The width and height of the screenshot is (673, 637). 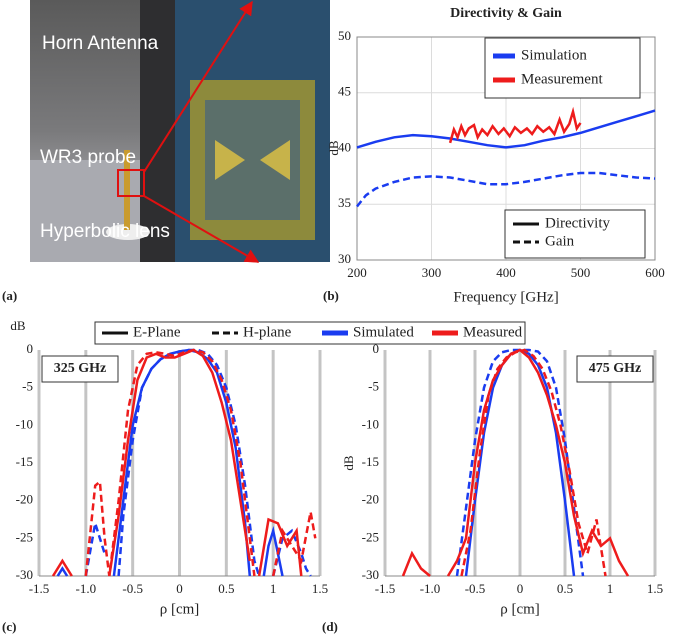 I want to click on panel-label: (b), so click(x=331, y=295).